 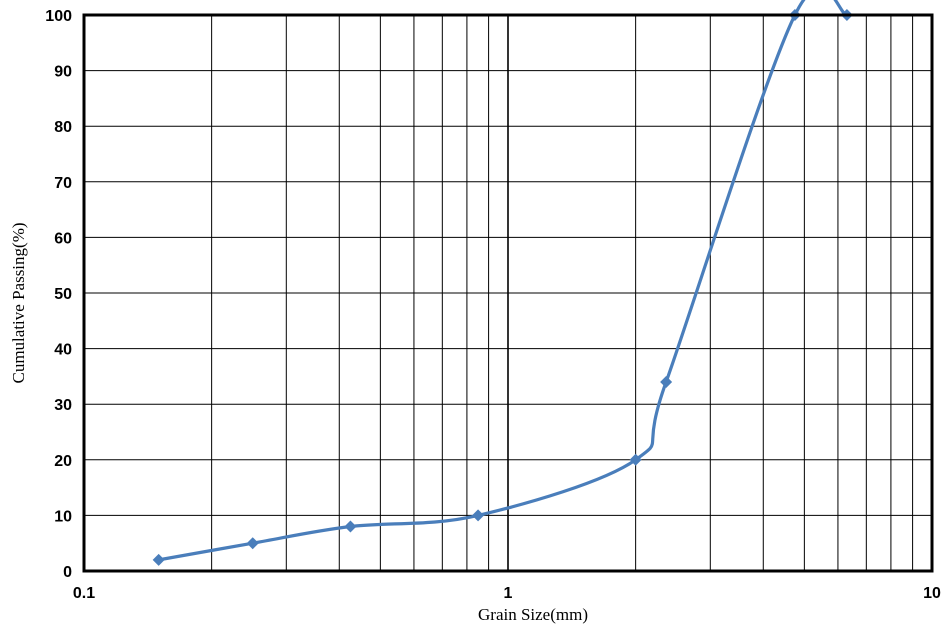 What do you see at coordinates (63, 294) in the screenshot?
I see `y-tick-label: 50` at bounding box center [63, 294].